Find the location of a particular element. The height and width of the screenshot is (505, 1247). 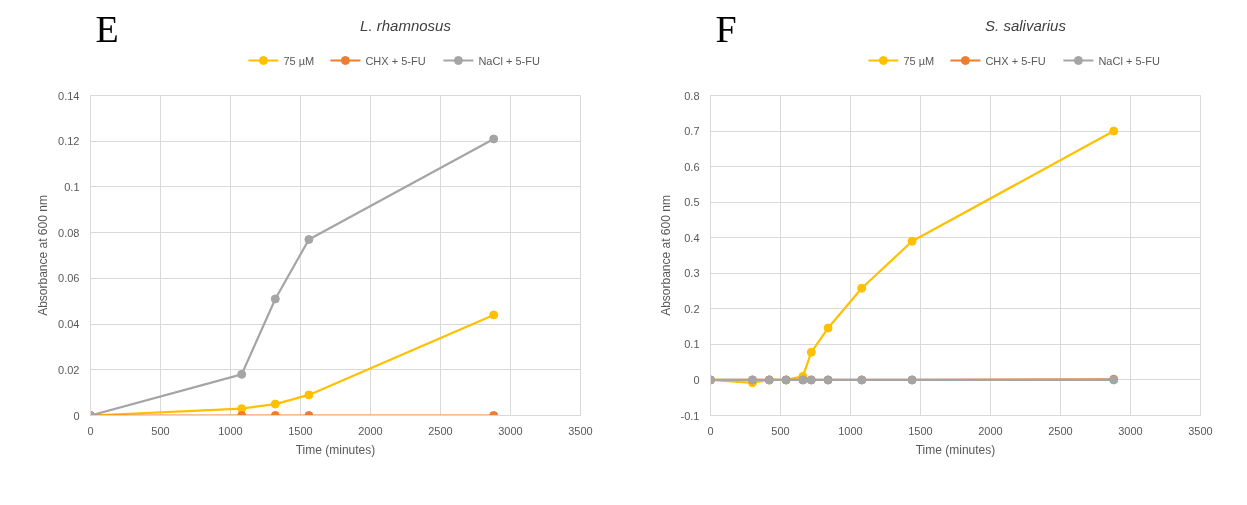

chart-title: L. rhamnosus is located at coordinates (406, 25).